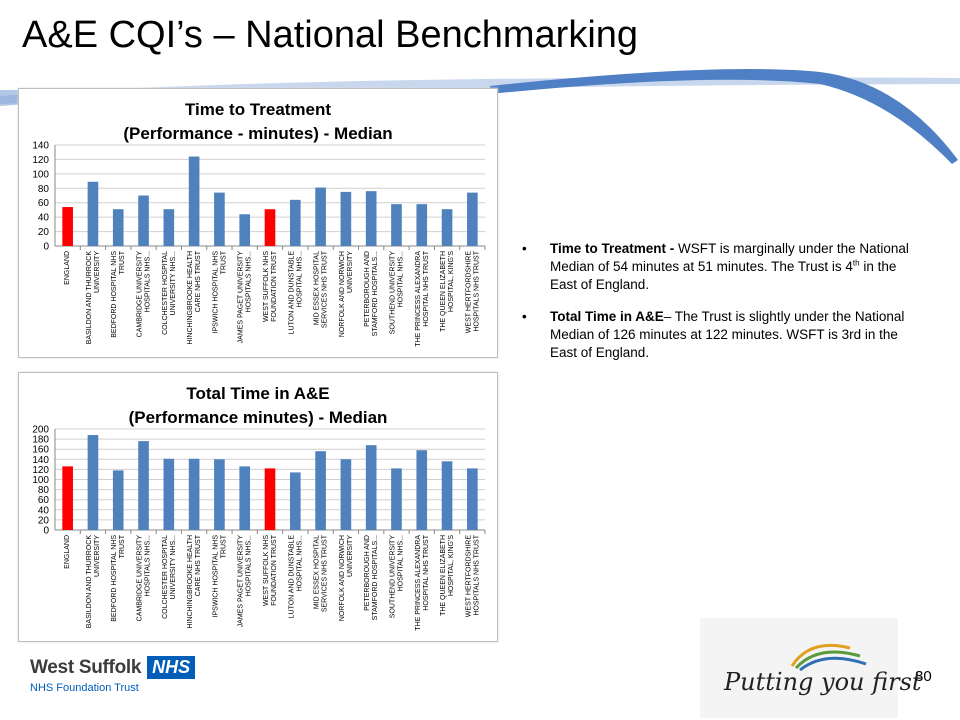 This screenshot has width=960, height=720. I want to click on x-tick-label: MID ESSEX HOSPITALSERVICES NHS TRUST, so click(321, 289).